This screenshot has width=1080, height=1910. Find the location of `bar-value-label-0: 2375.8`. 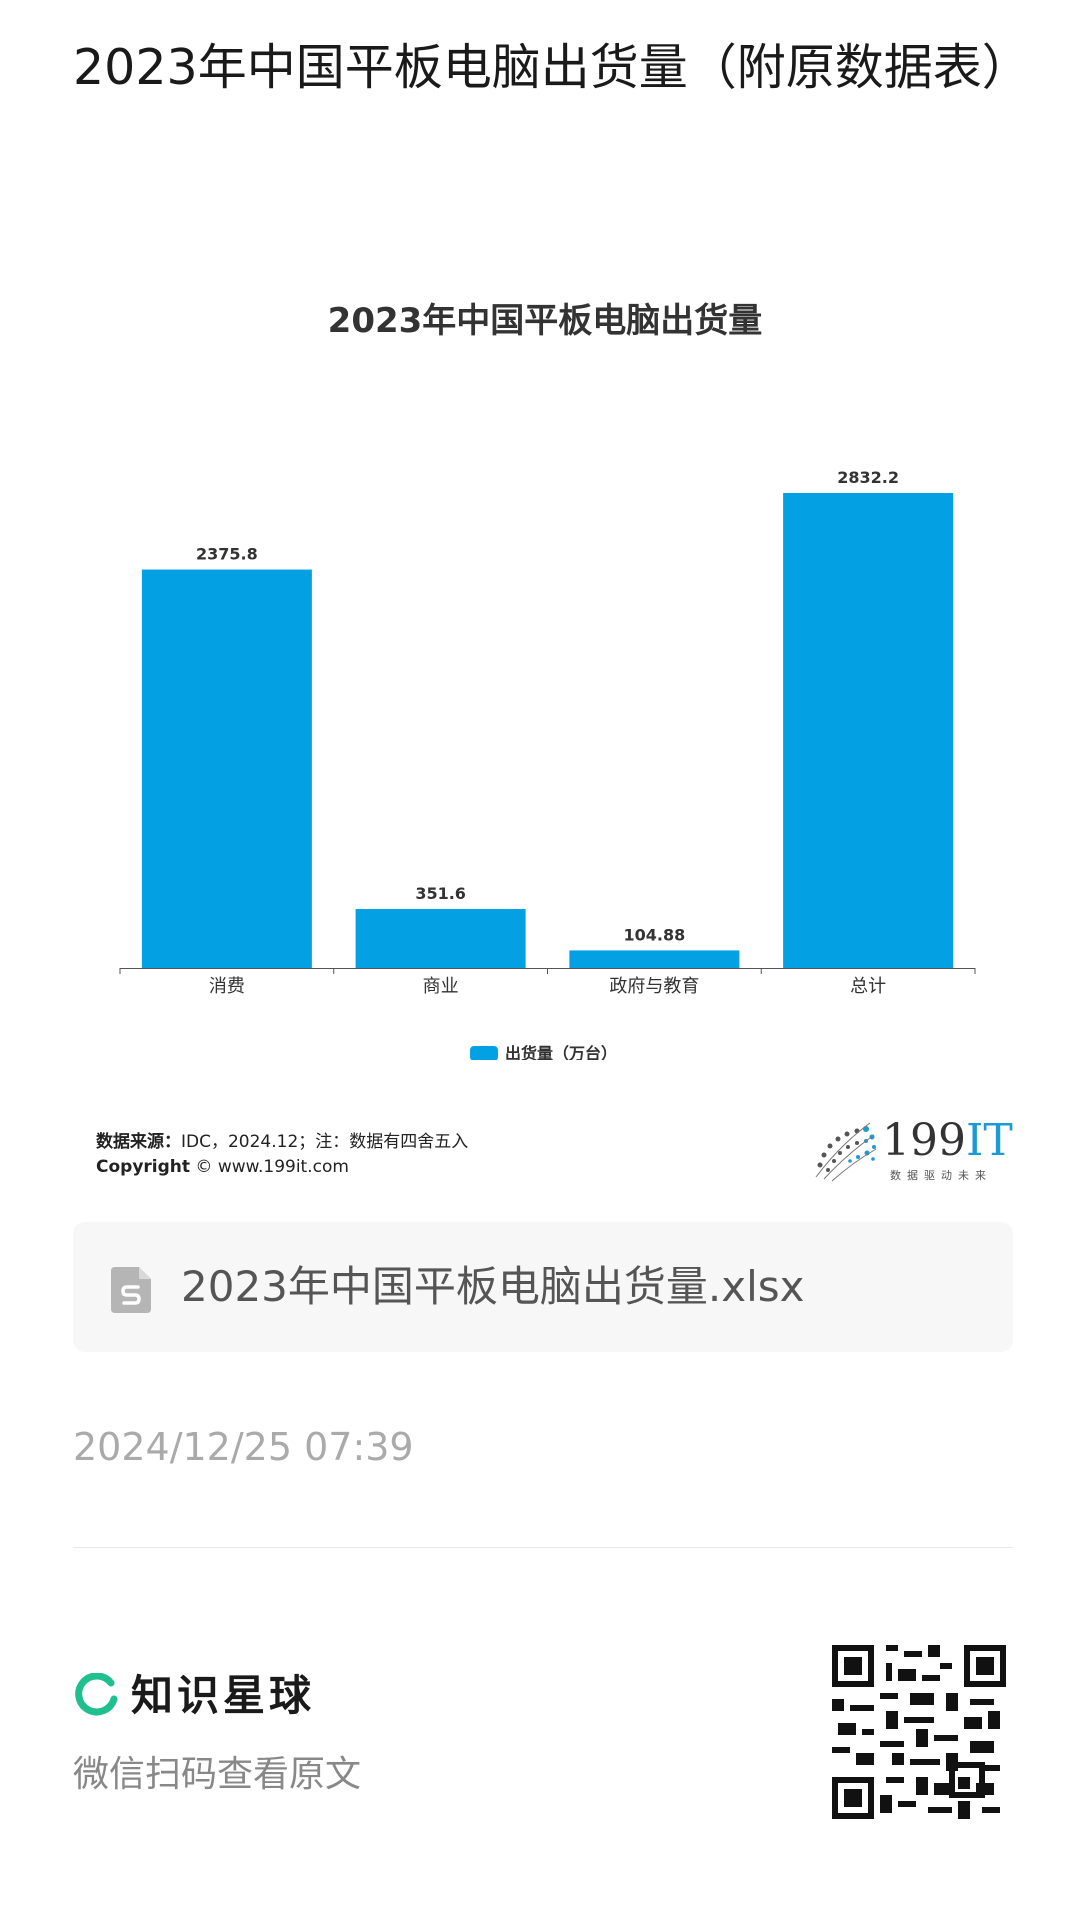

bar-value-label-0: 2375.8 is located at coordinates (227, 554).